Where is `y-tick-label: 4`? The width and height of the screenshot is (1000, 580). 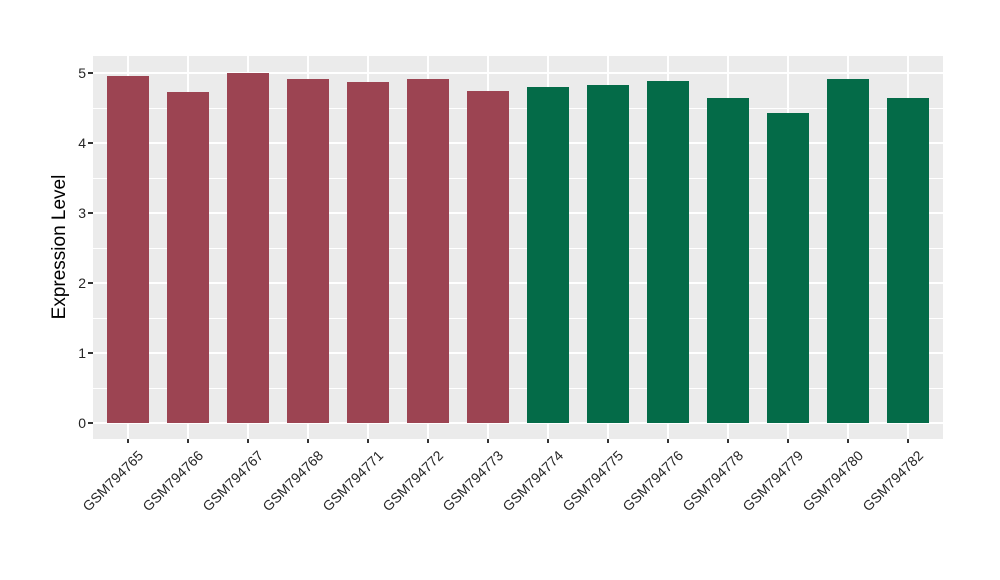 y-tick-label: 4 is located at coordinates (82, 143).